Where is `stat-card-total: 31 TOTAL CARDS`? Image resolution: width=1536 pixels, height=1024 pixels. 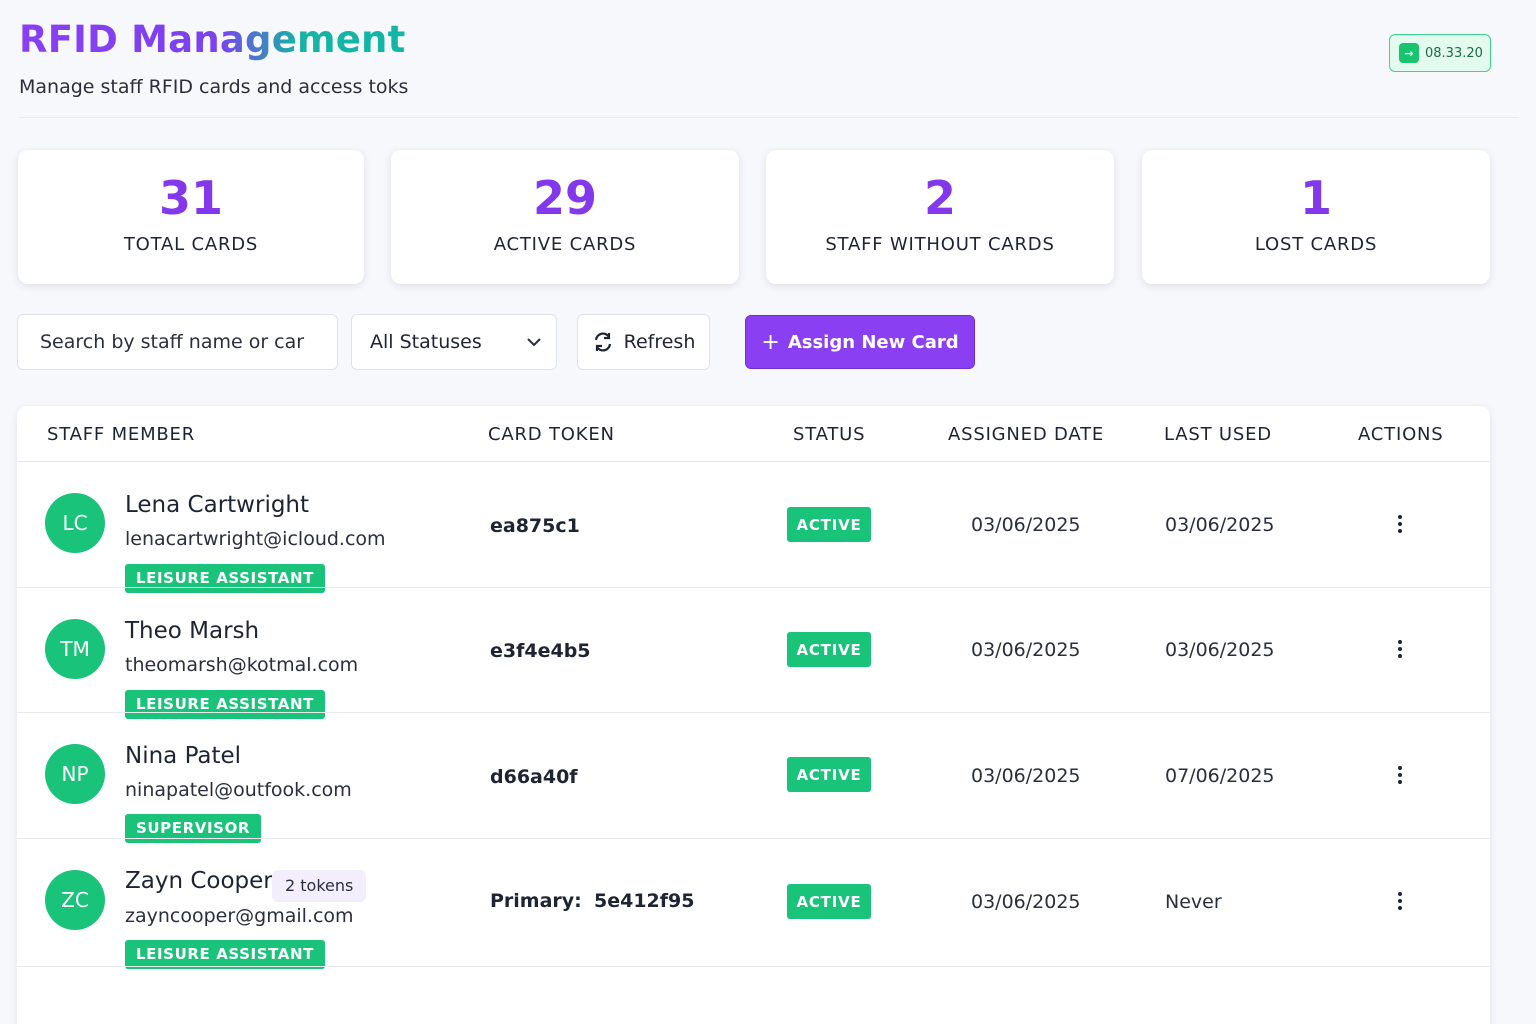
stat-card-total: 31 TOTAL CARDS is located at coordinates (191, 217).